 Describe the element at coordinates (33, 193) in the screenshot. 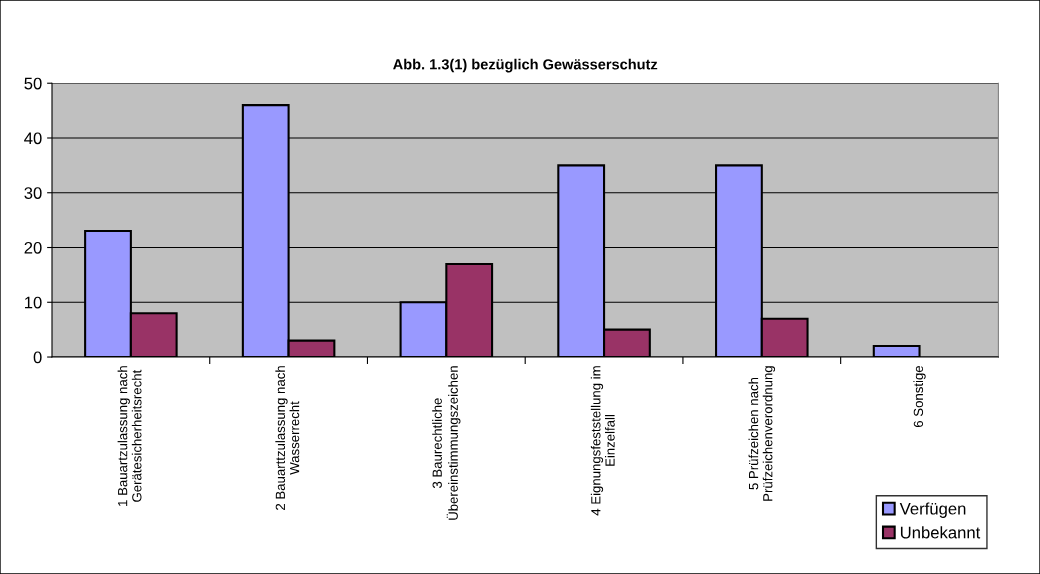

I see `y-tick-label: 30` at that location.